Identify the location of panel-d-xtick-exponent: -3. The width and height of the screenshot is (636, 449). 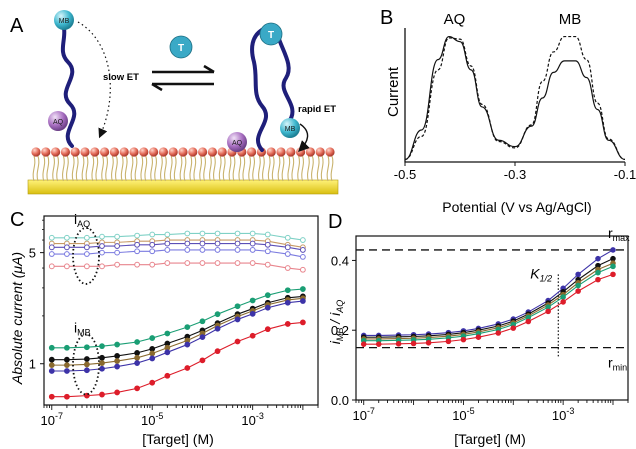
(570, 411).